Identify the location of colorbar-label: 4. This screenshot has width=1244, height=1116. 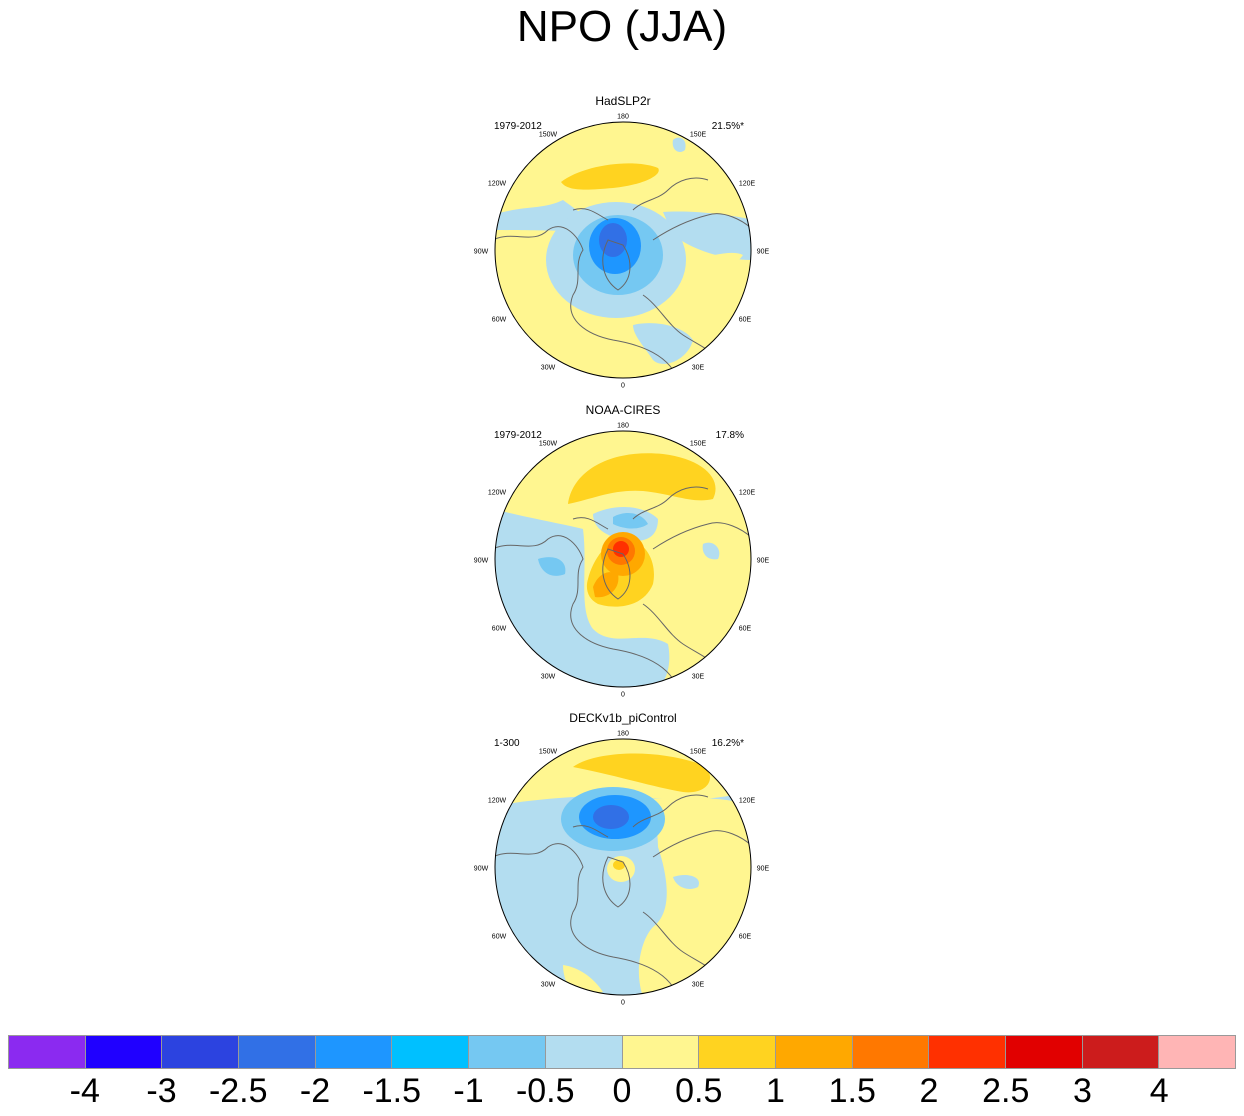
(1159, 1091).